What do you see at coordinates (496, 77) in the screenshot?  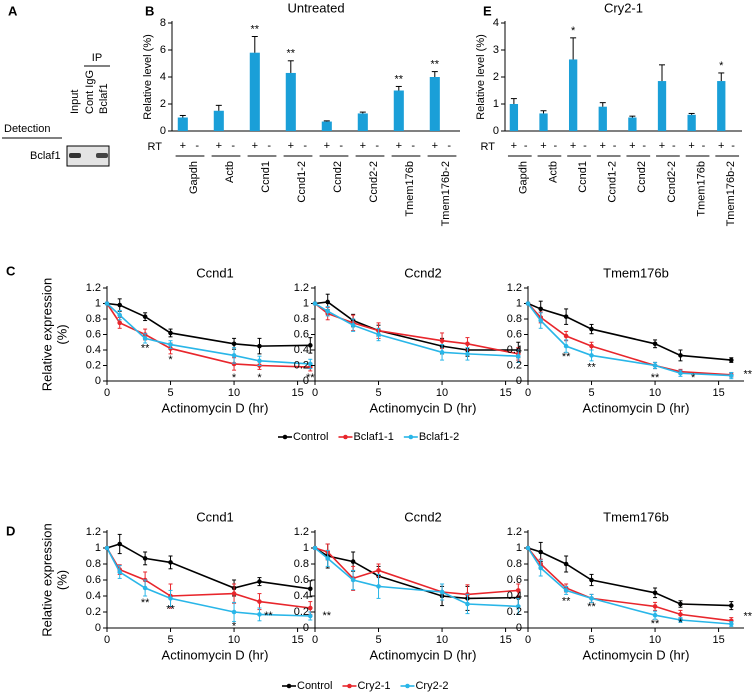 I see `y-tick-label: 2` at bounding box center [496, 77].